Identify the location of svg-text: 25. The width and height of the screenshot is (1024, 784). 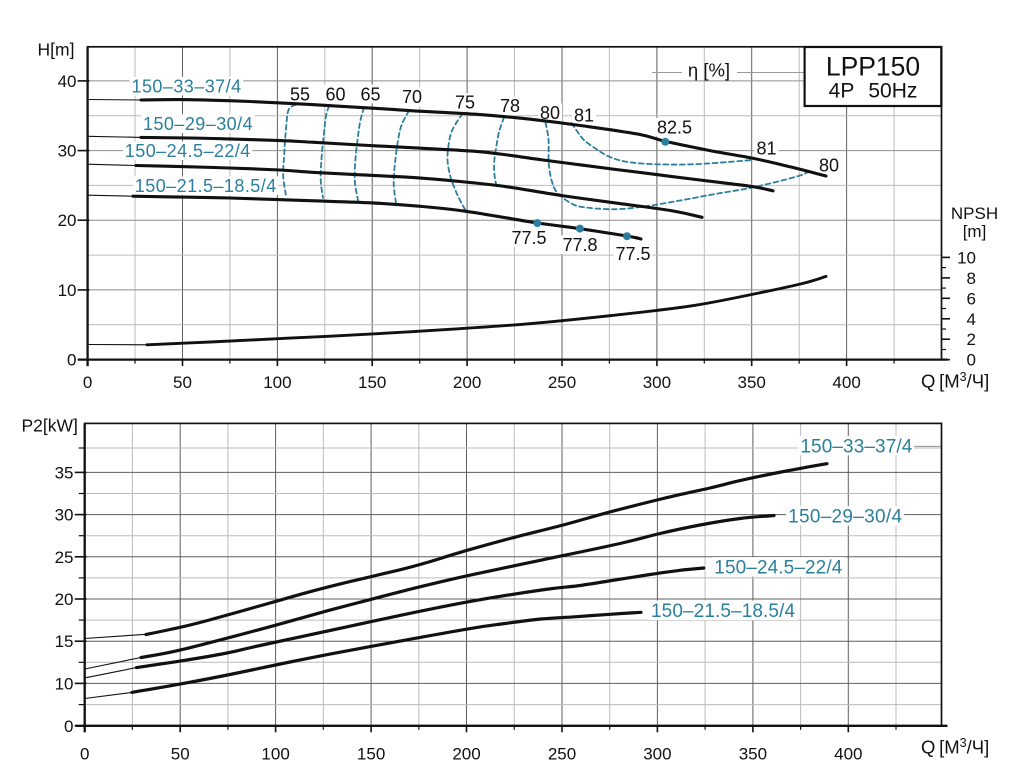
(64, 557).